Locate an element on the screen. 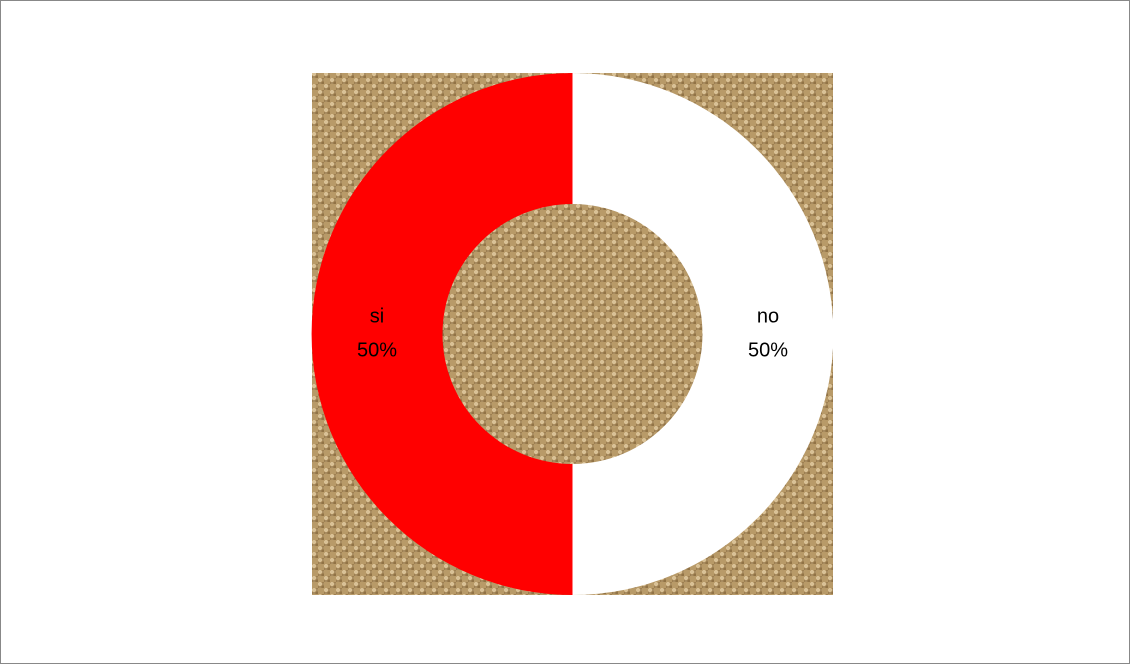  slice-category-label: no is located at coordinates (768, 316).